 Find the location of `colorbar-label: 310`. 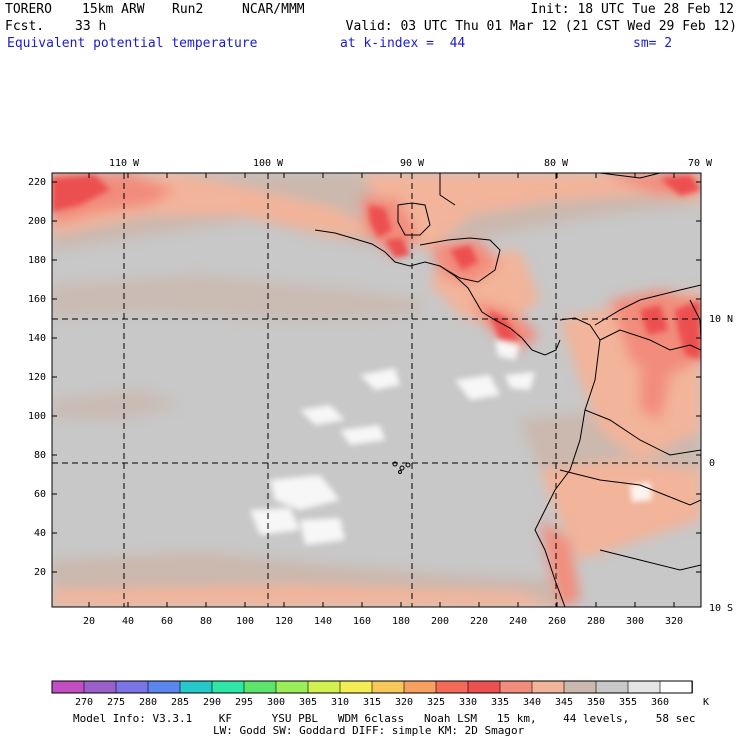

colorbar-label: 310 is located at coordinates (340, 702).